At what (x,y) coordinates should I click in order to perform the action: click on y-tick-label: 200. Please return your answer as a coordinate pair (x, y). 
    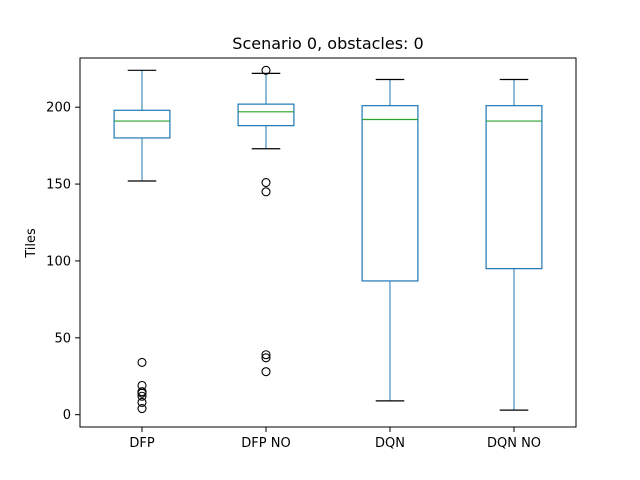
    Looking at the image, I should click on (58, 108).